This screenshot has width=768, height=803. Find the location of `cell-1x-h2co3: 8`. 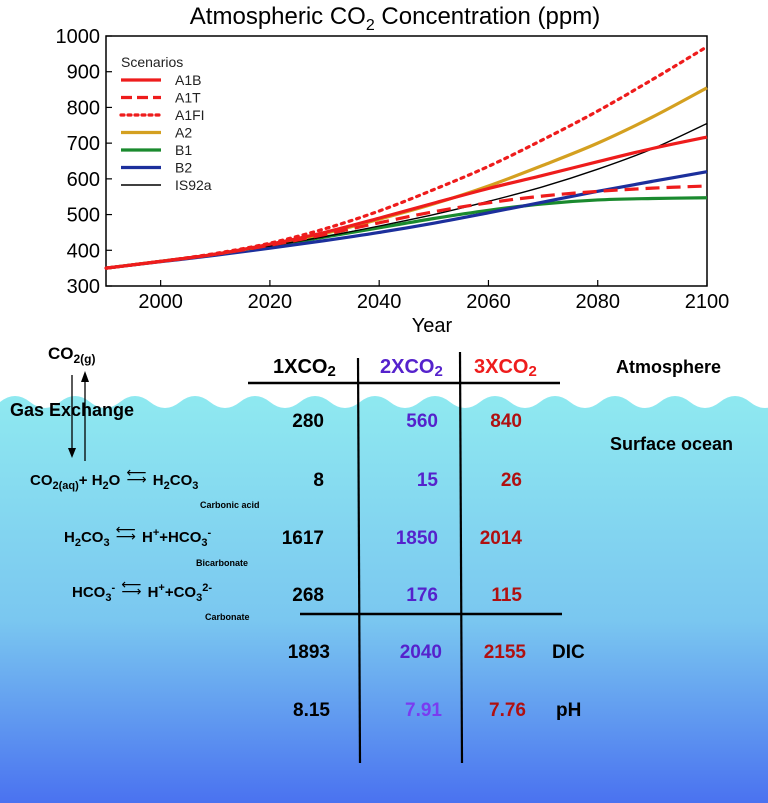

cell-1x-h2co3: 8 is located at coordinates (318, 480).